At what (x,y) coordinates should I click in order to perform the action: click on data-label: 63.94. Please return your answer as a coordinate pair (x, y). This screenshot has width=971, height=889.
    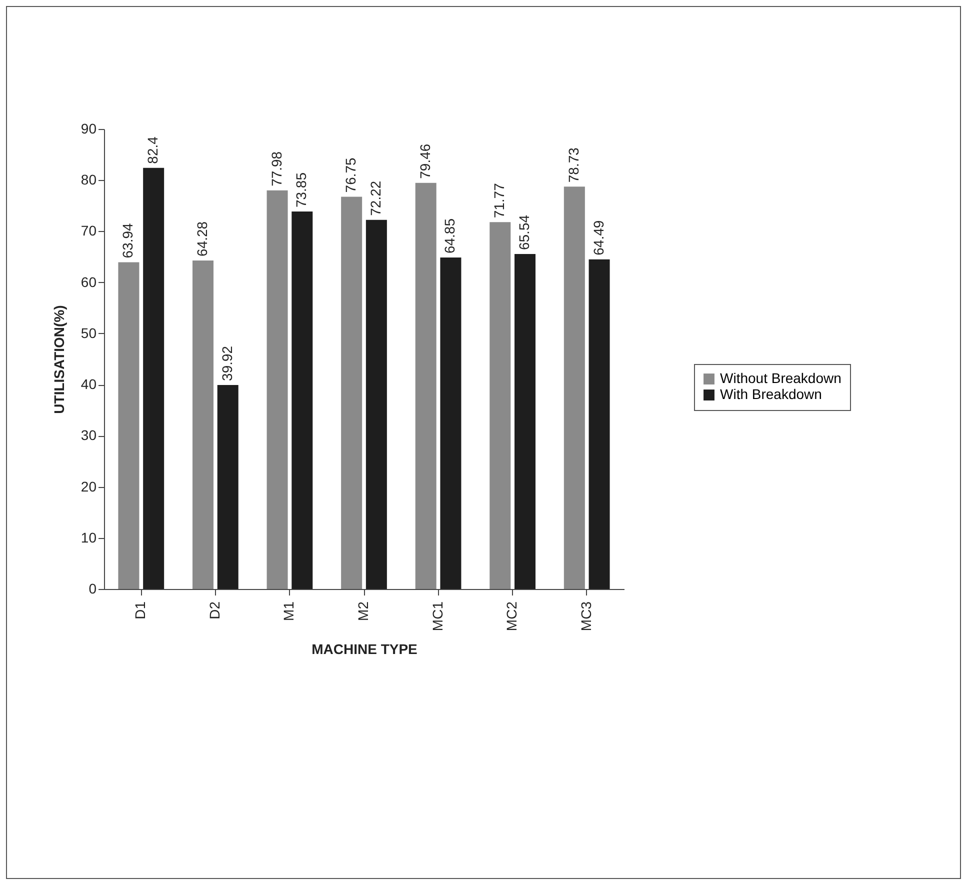
    Looking at the image, I should click on (128, 240).